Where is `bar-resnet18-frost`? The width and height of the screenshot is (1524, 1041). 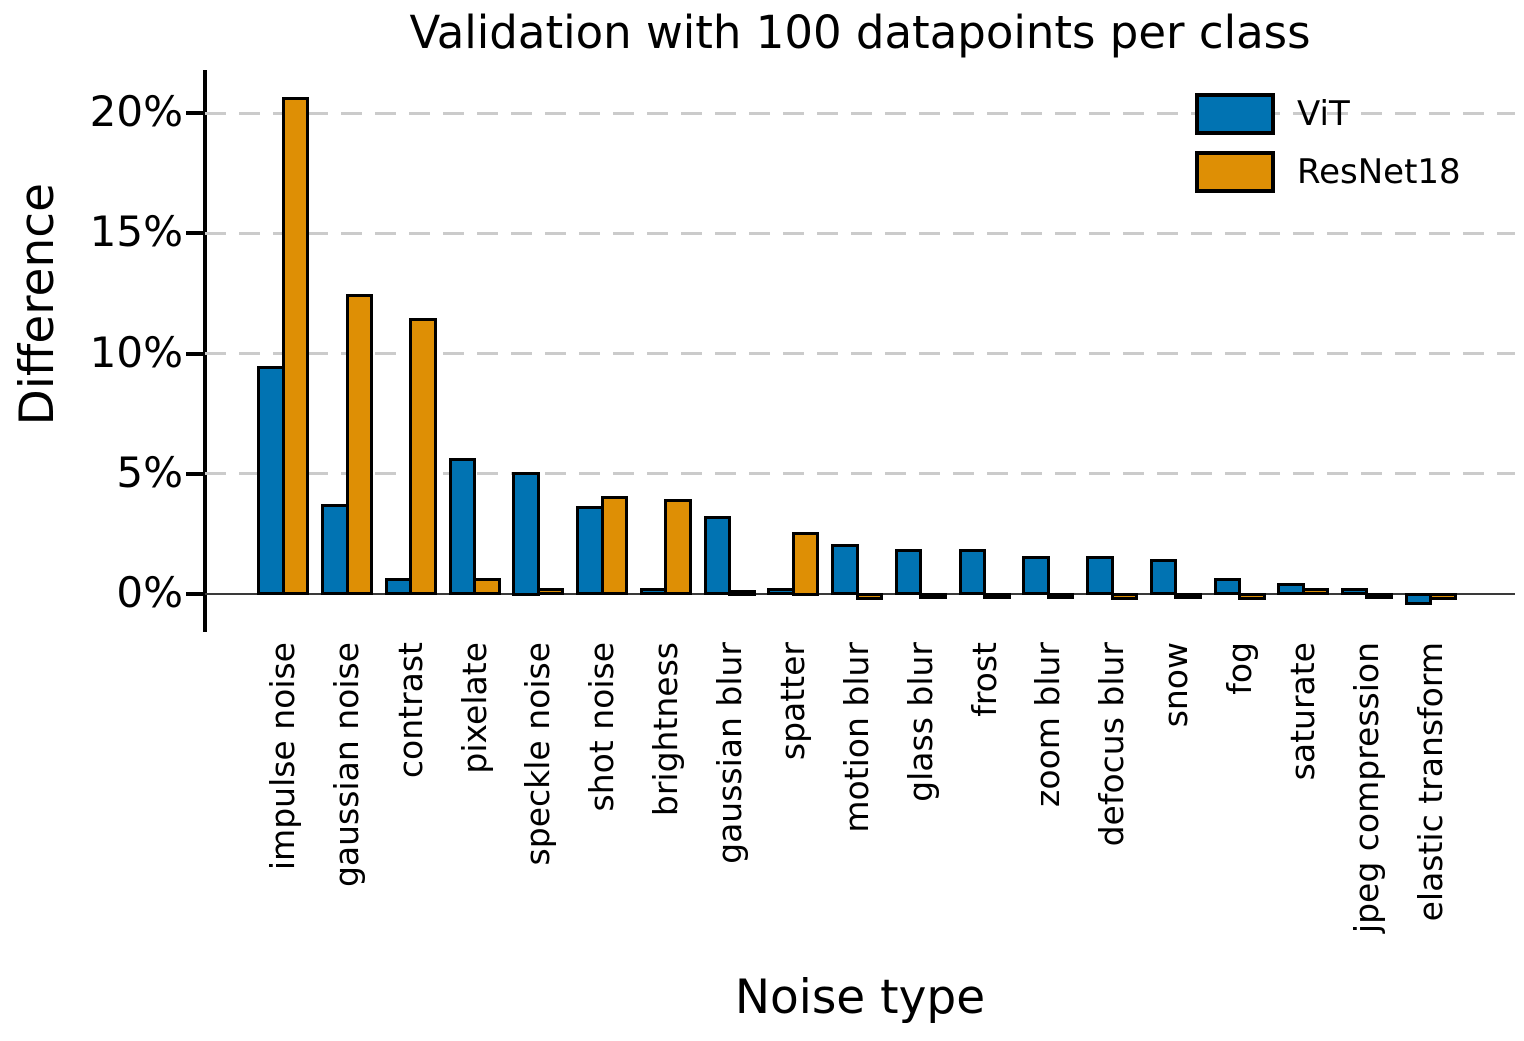
bar-resnet18-frost is located at coordinates (997, 595).